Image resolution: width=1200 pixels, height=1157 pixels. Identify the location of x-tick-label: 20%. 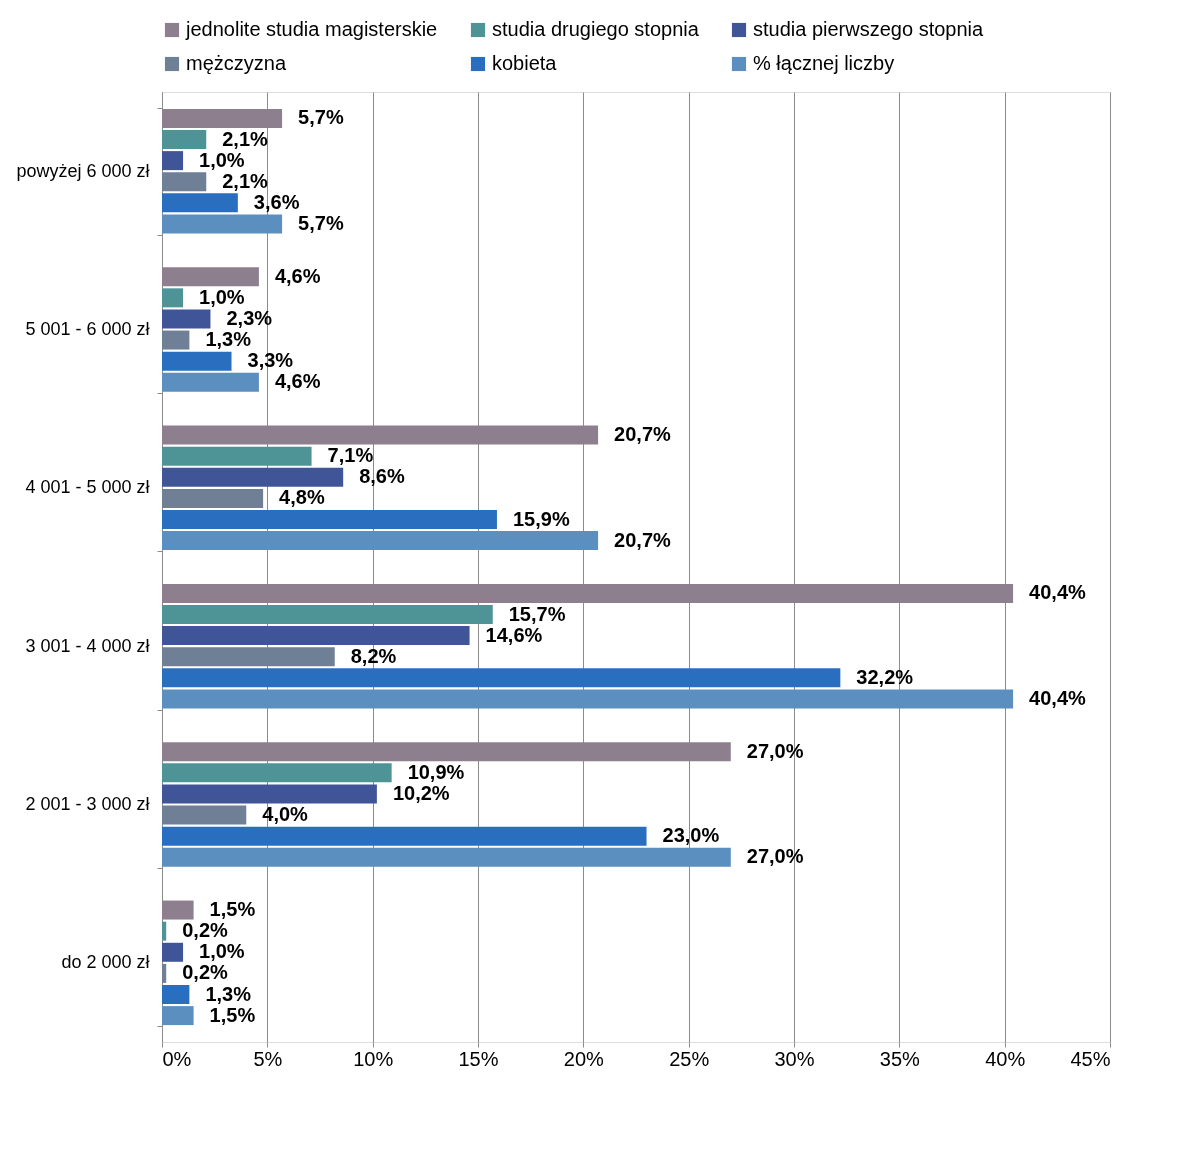
(584, 1058).